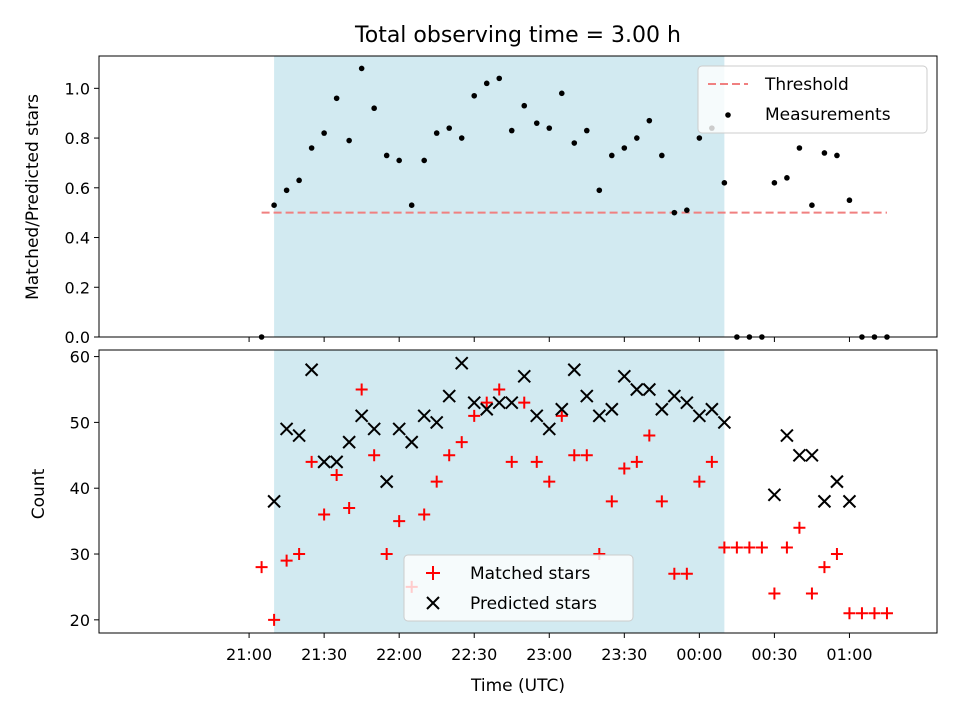 This screenshot has width=960, height=720. I want to click on bottom-y-axis-label: Count, so click(39, 493).